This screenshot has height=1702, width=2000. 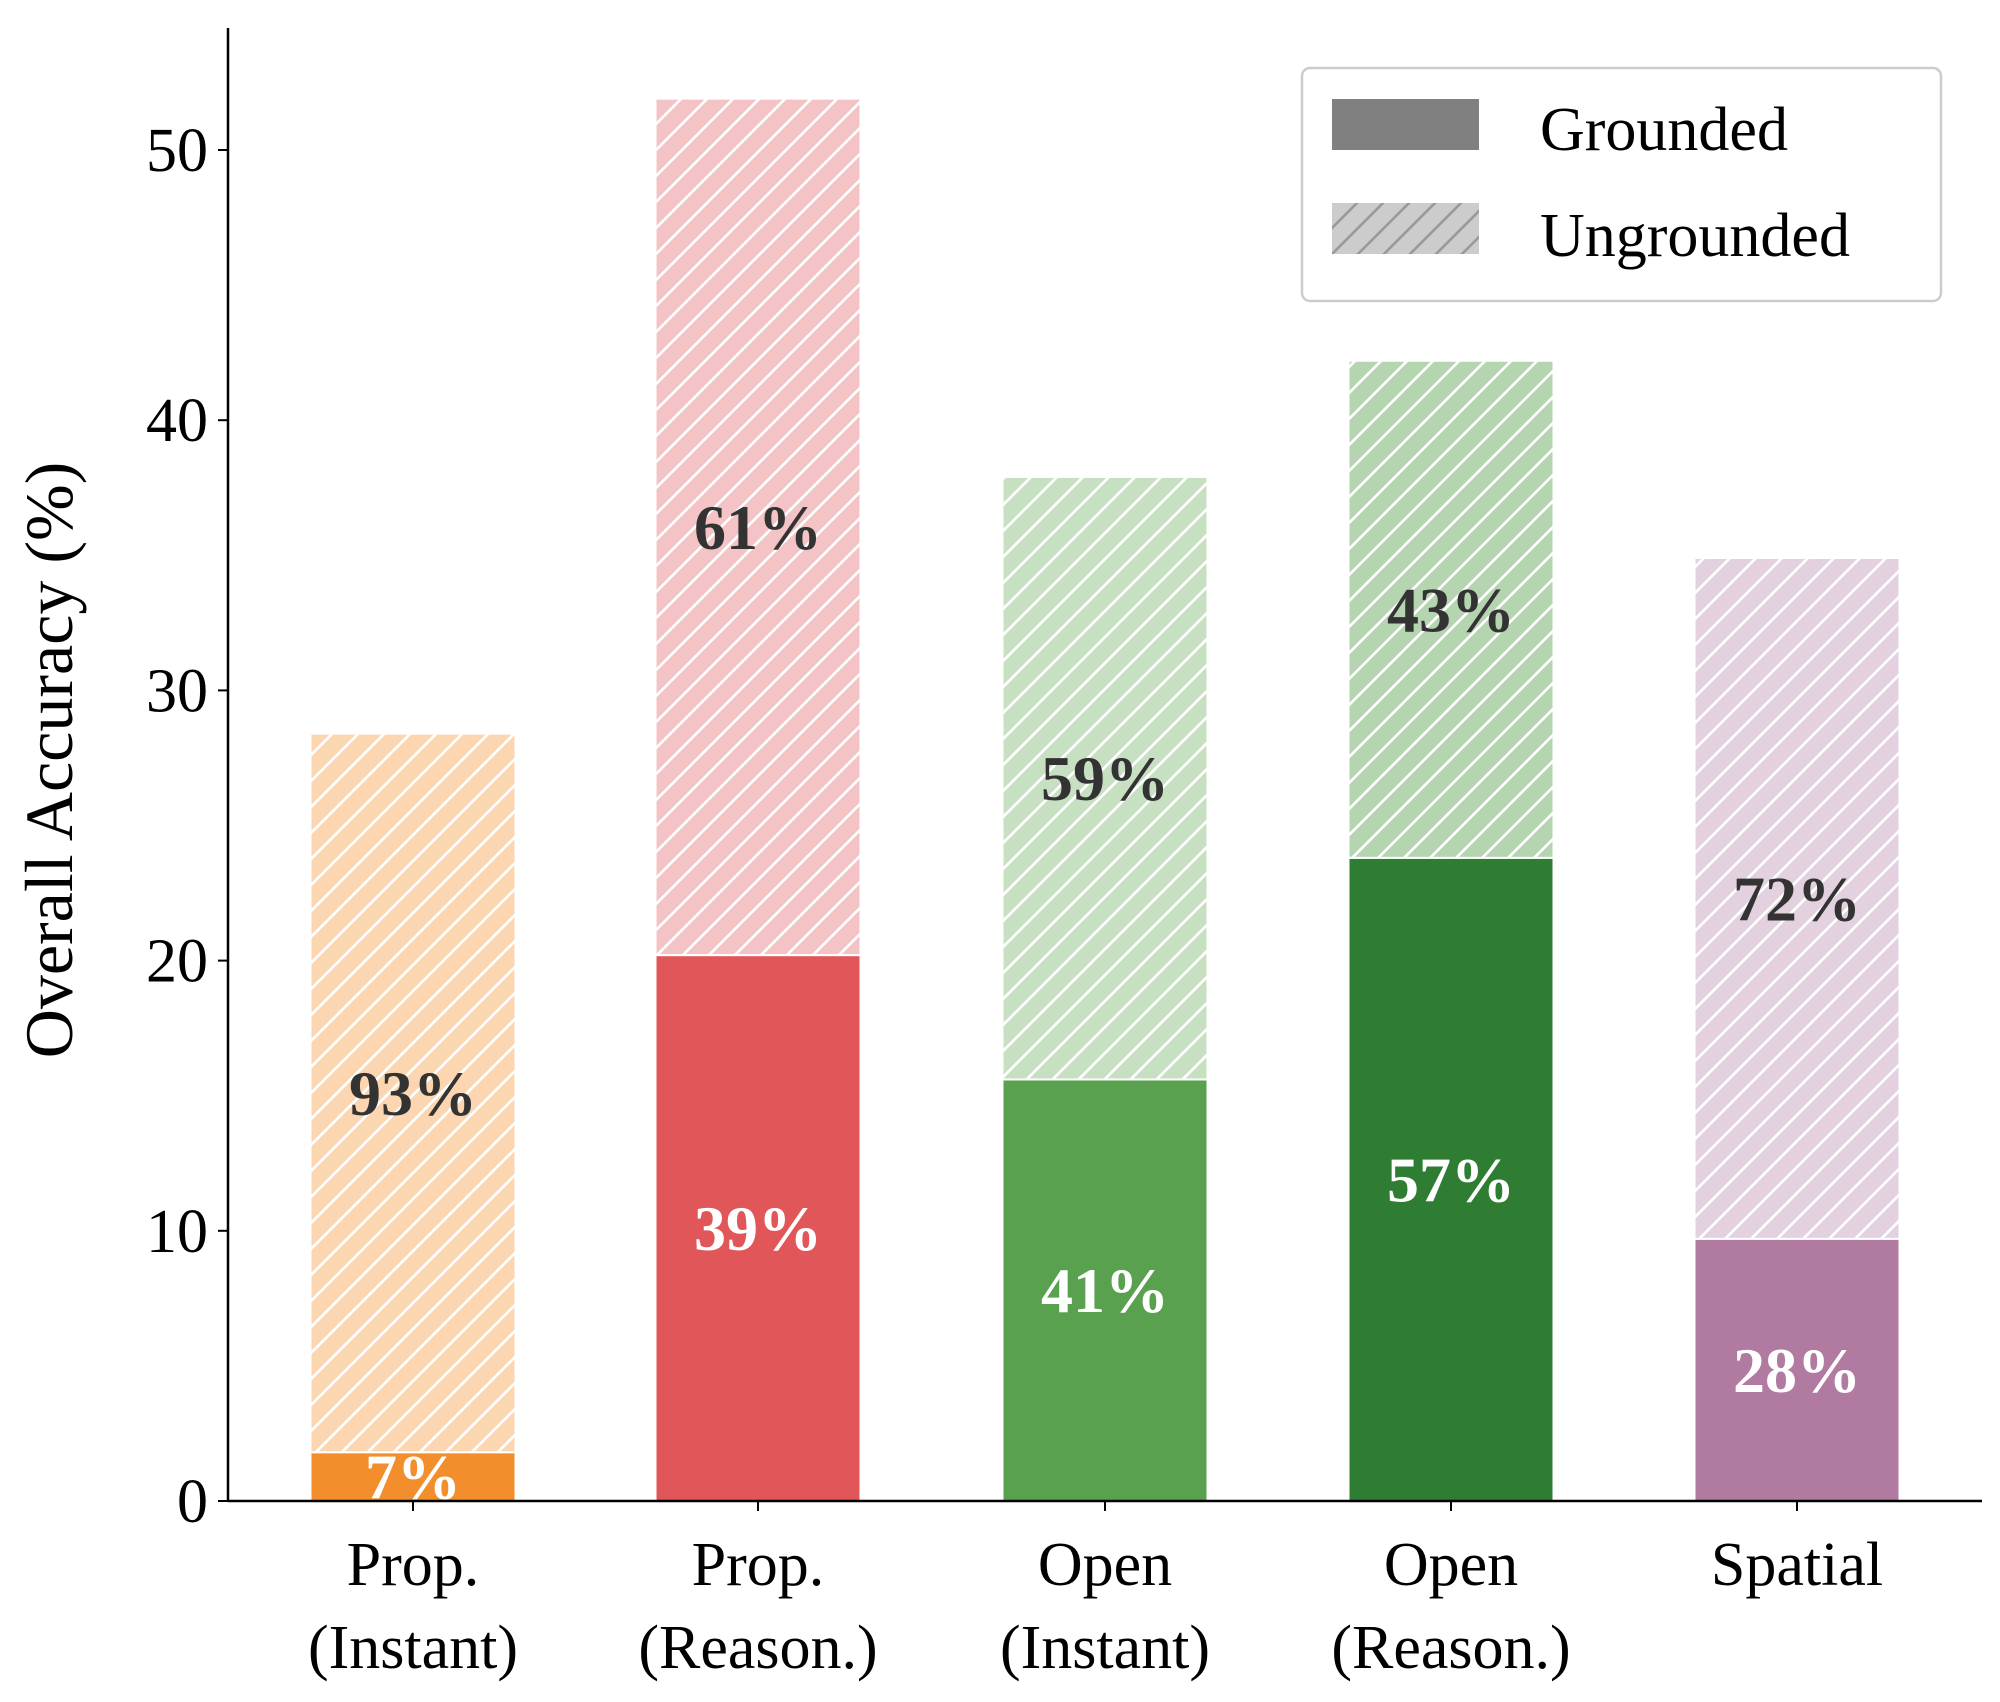 I want to click on ungrounded-value-label: 72%, so click(x=1797, y=898).